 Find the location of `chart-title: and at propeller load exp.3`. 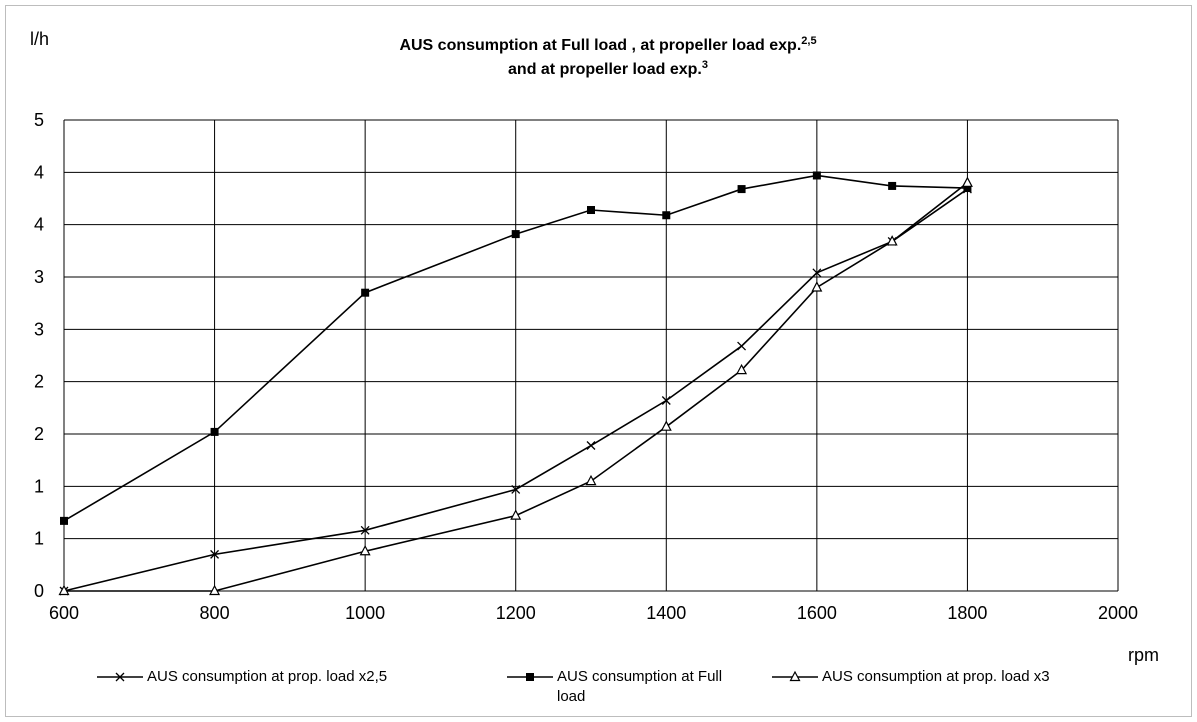

chart-title: and at propeller load exp.3 is located at coordinates (608, 68).